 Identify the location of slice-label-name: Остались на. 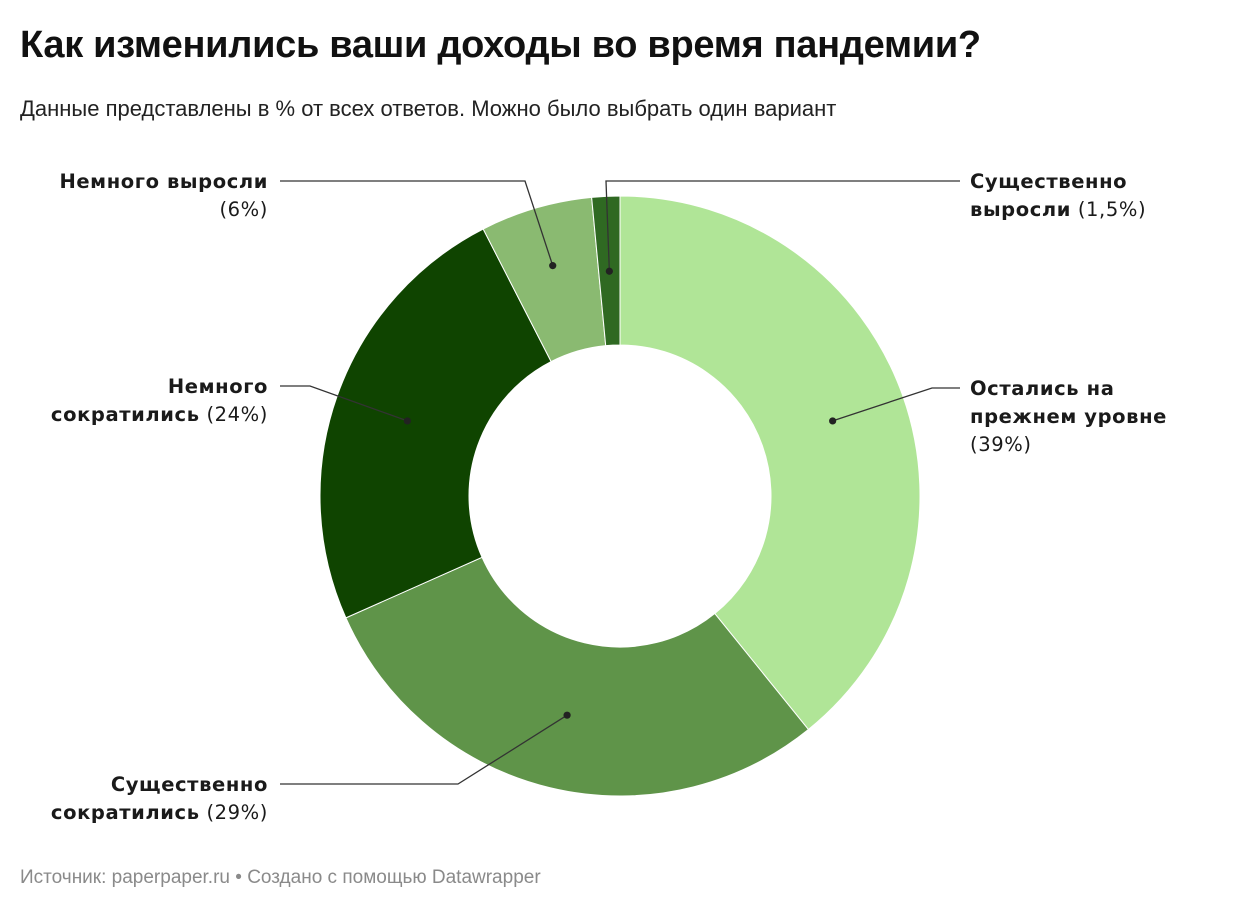
(1042, 388).